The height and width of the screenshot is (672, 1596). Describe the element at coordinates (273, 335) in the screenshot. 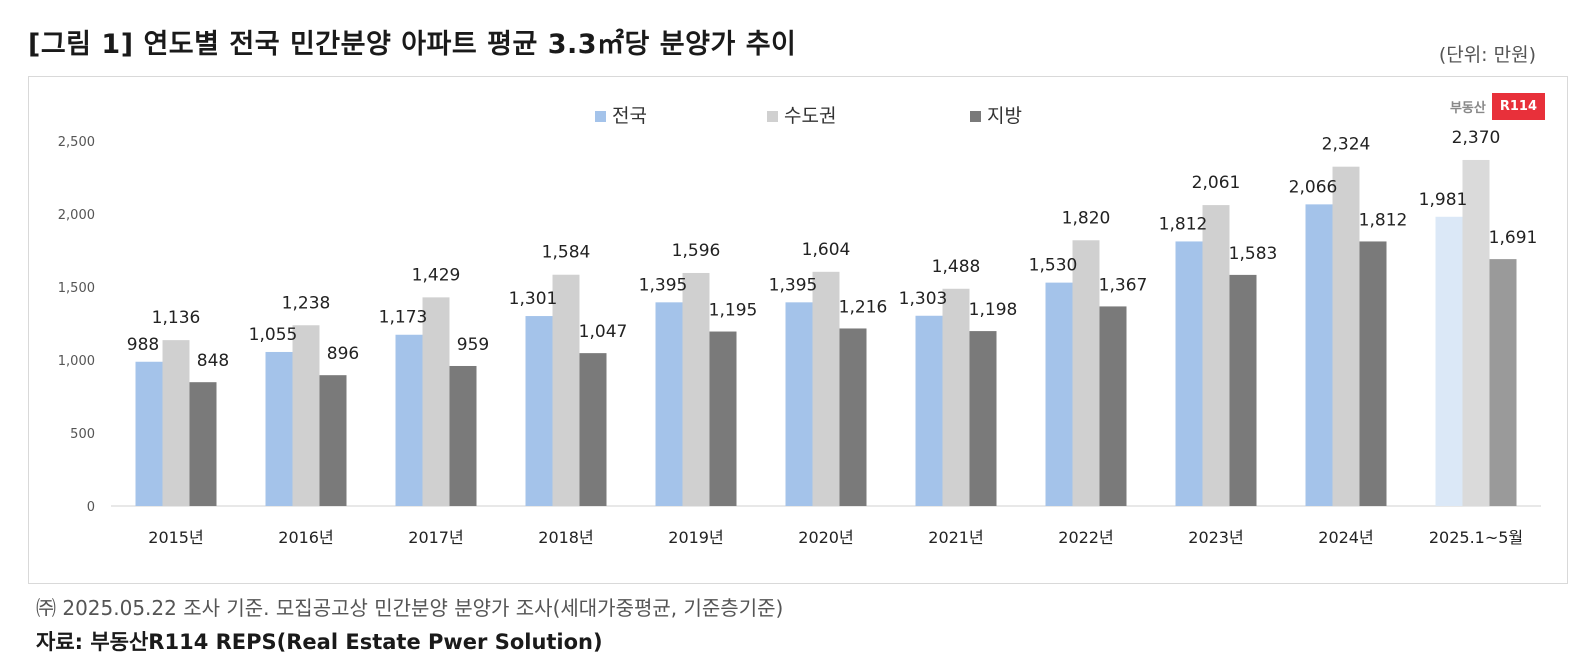

I see `data-label: 1,055` at that location.